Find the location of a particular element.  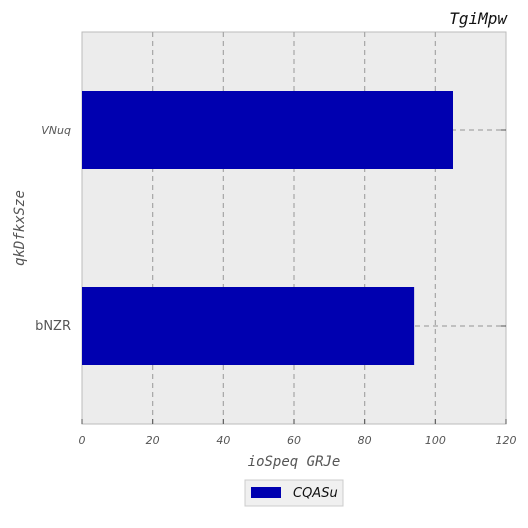

legend-swatch is located at coordinates (266, 492).